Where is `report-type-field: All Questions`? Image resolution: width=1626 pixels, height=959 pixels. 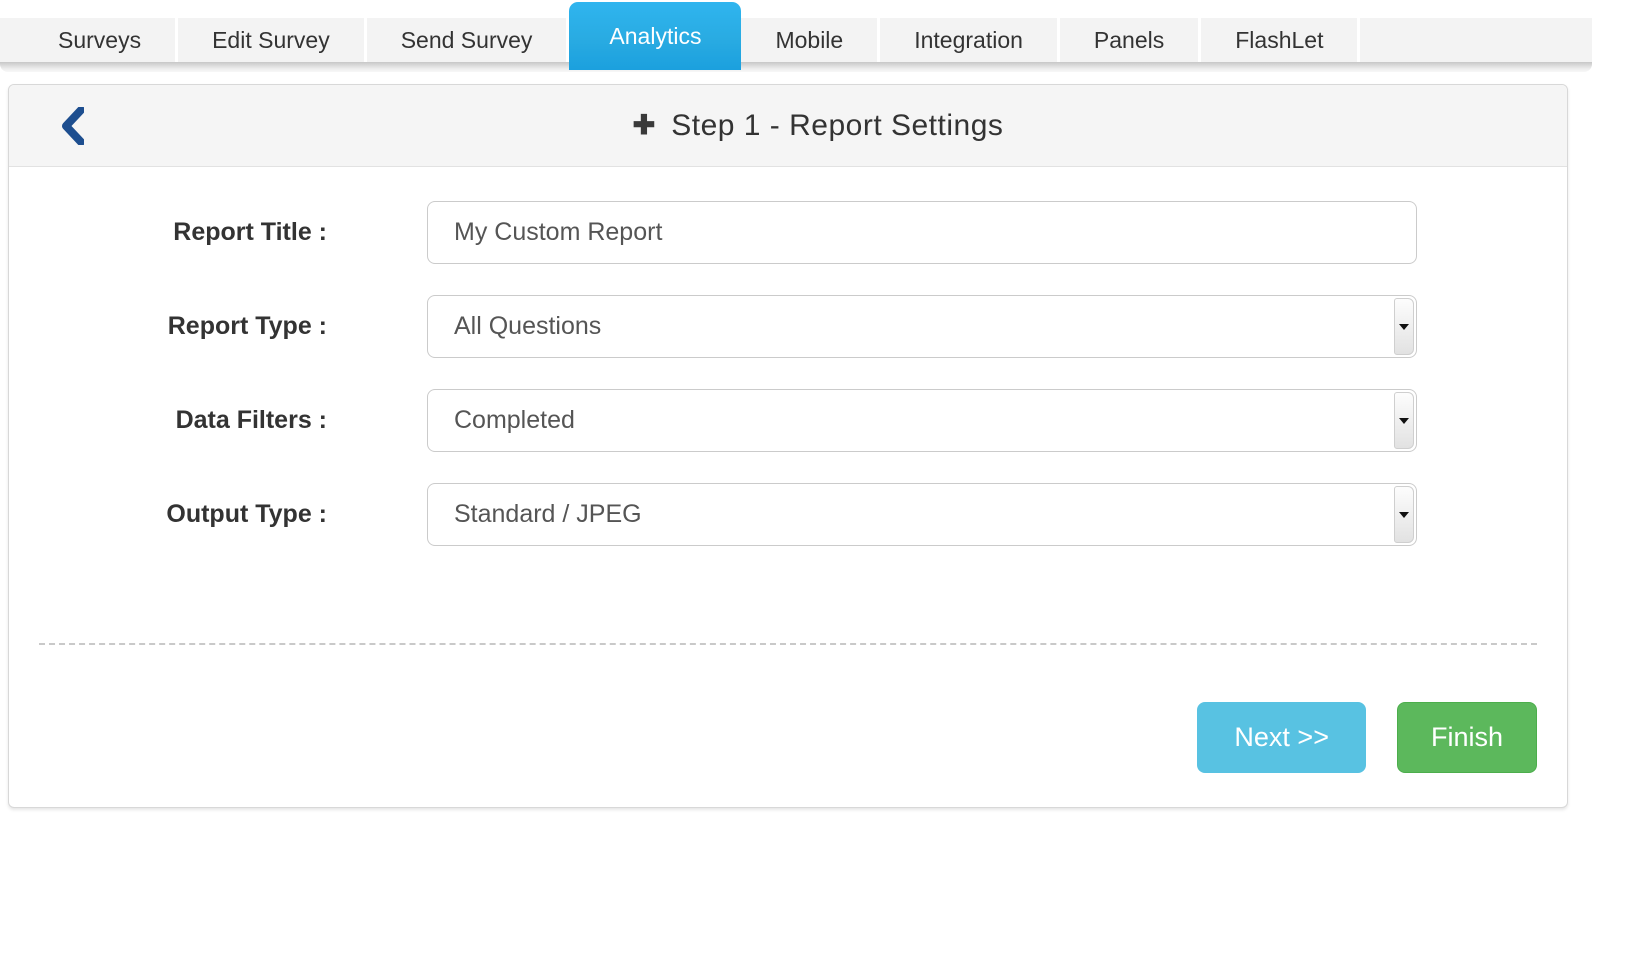 report-type-field: All Questions is located at coordinates (922, 326).